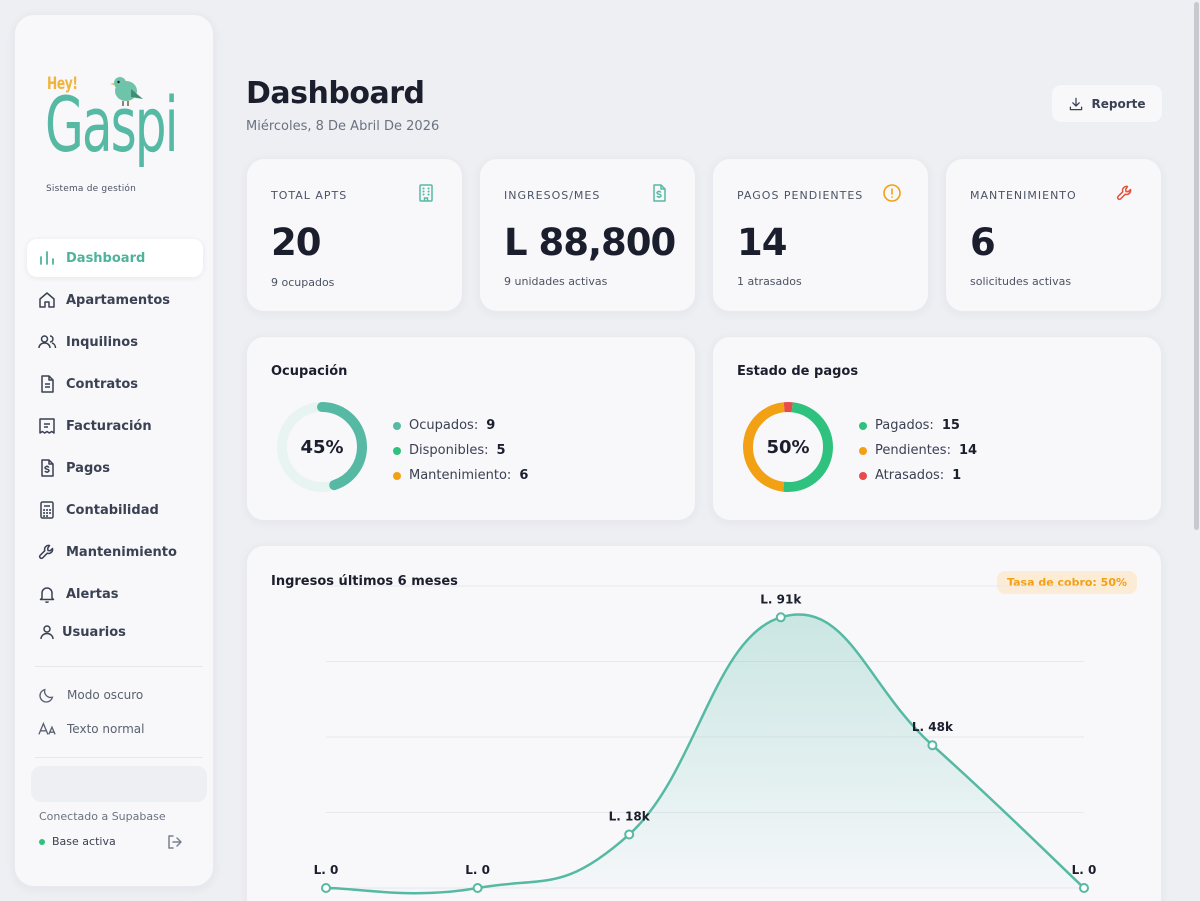 Image resolution: width=1200 pixels, height=901 pixels. Describe the element at coordinates (47, 510) in the screenshot. I see `calculator-icon` at that location.